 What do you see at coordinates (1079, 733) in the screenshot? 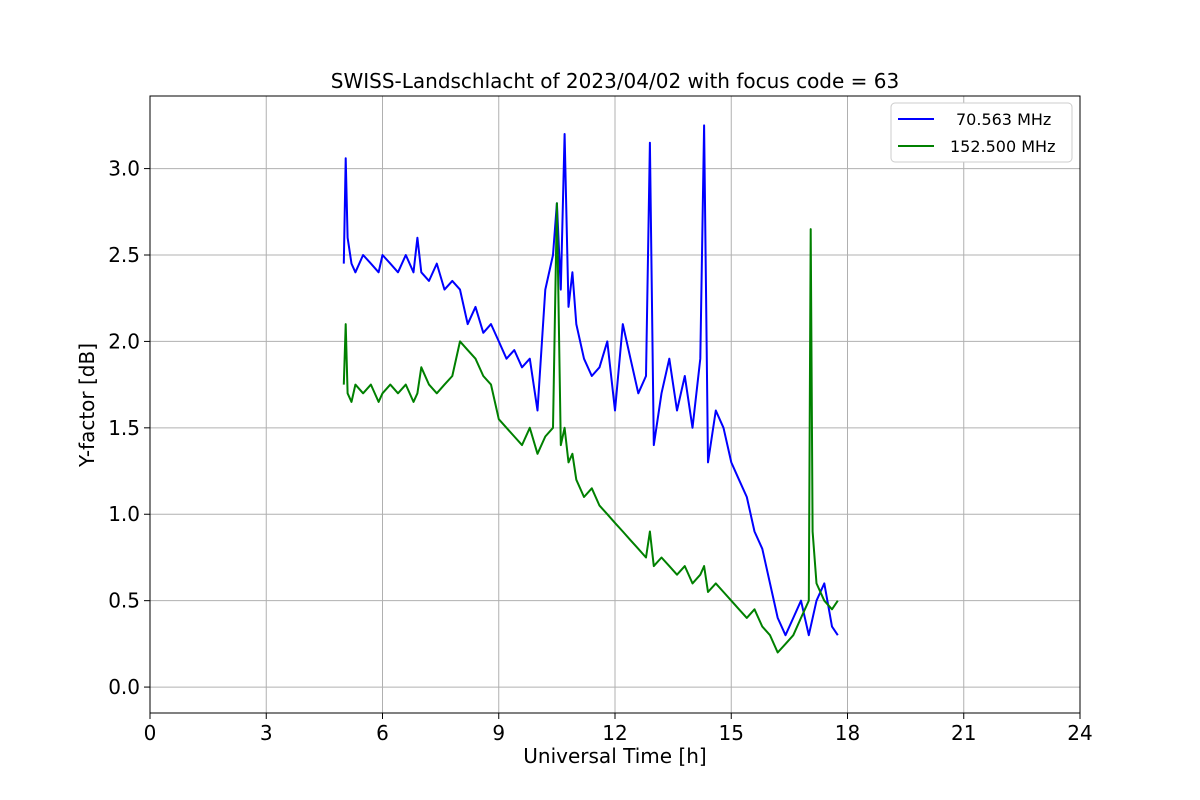
I see `x-tick-label: 24` at bounding box center [1079, 733].